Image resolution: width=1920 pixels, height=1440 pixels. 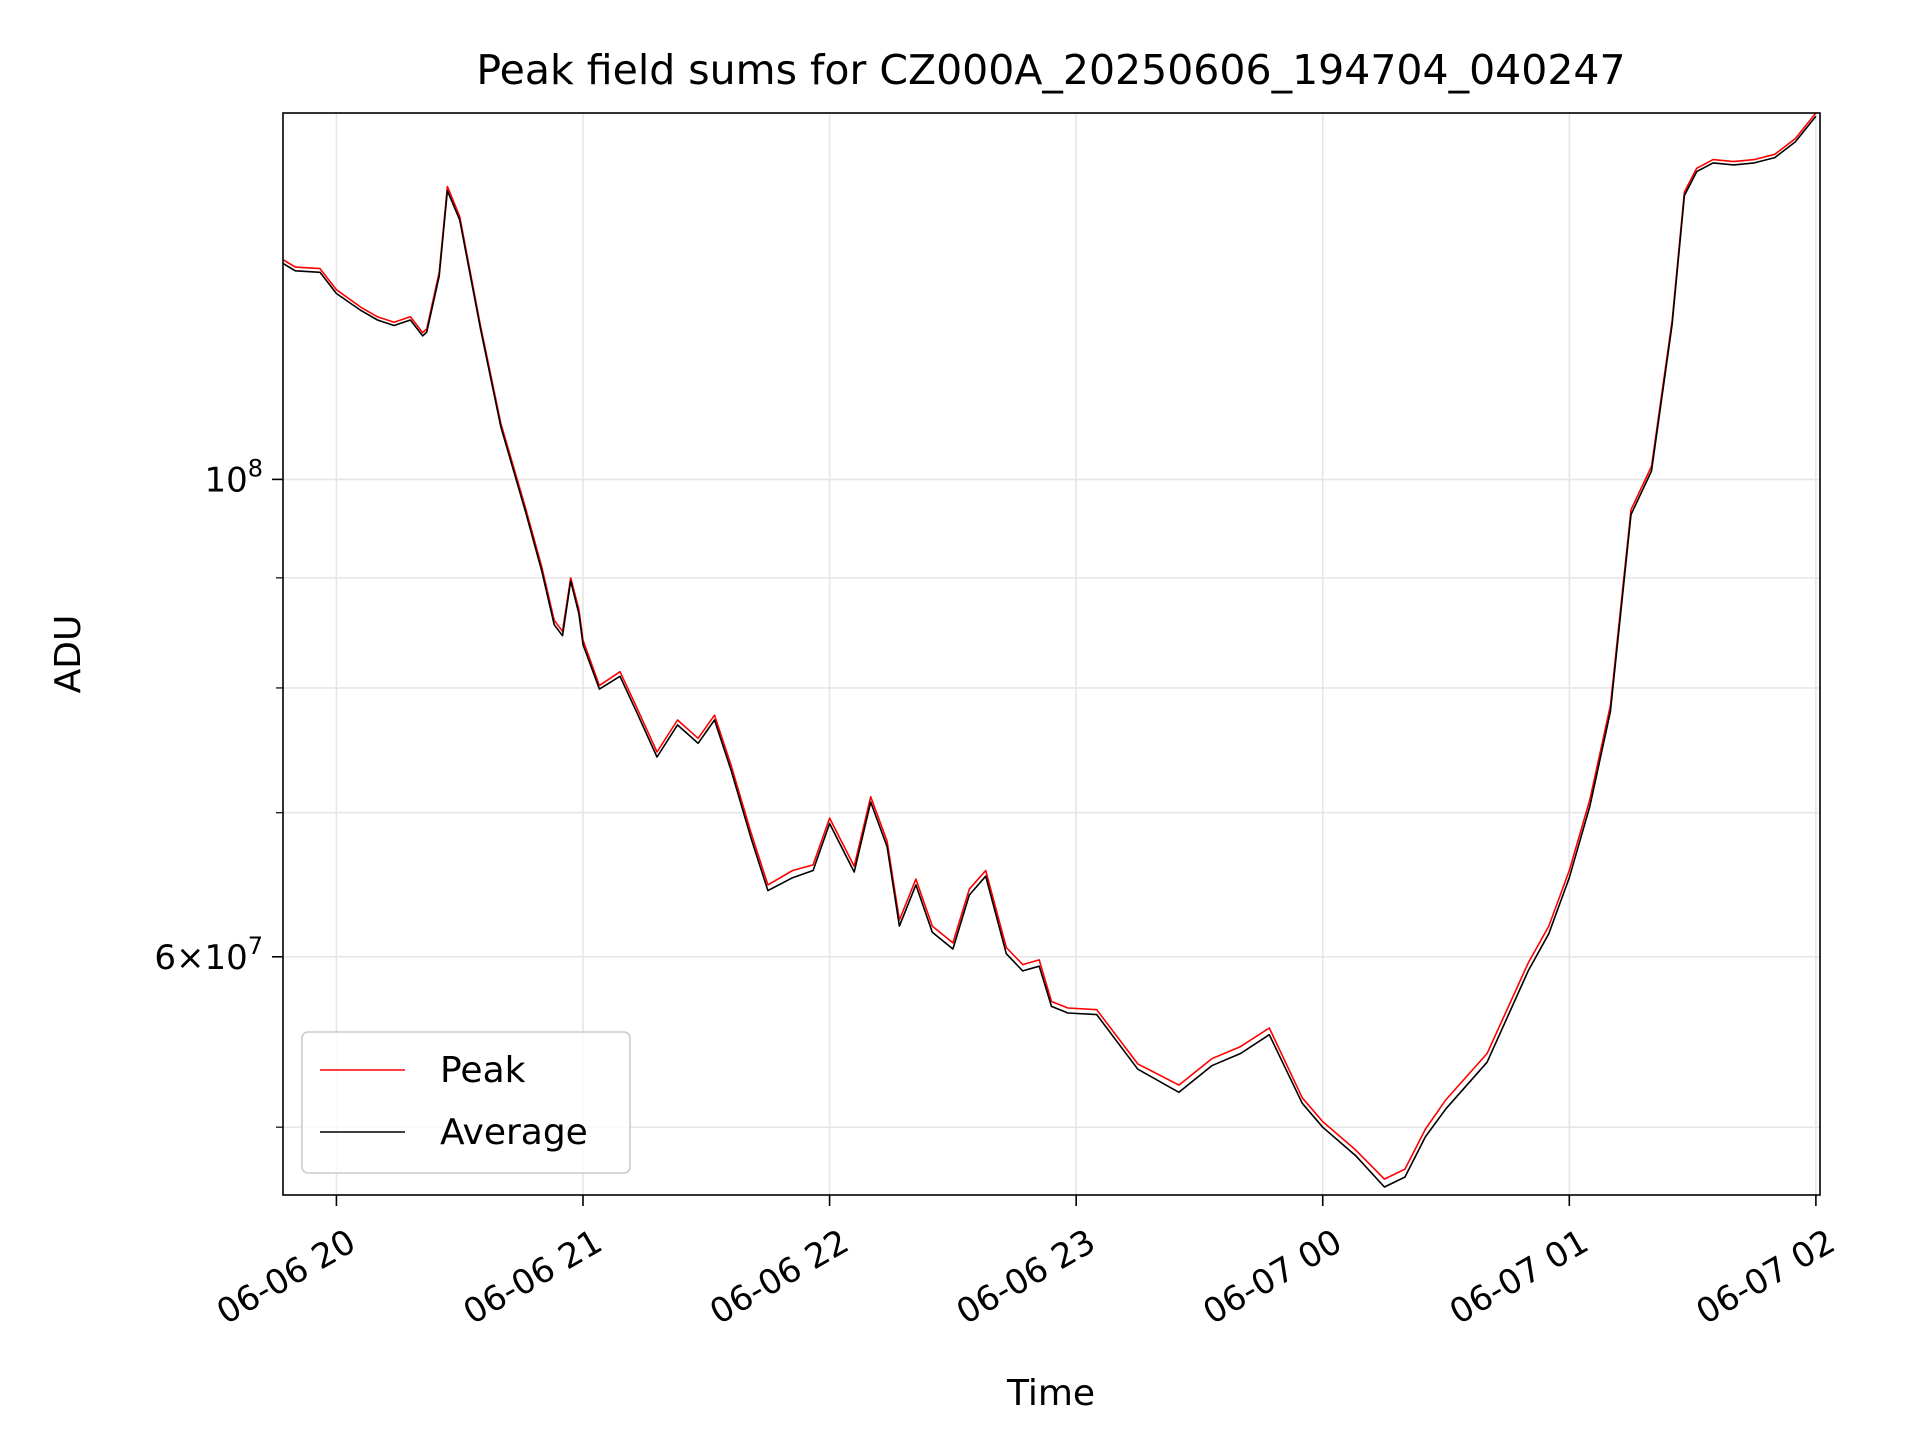 I want to click on y-tick-label: 108, so click(x=233, y=477).